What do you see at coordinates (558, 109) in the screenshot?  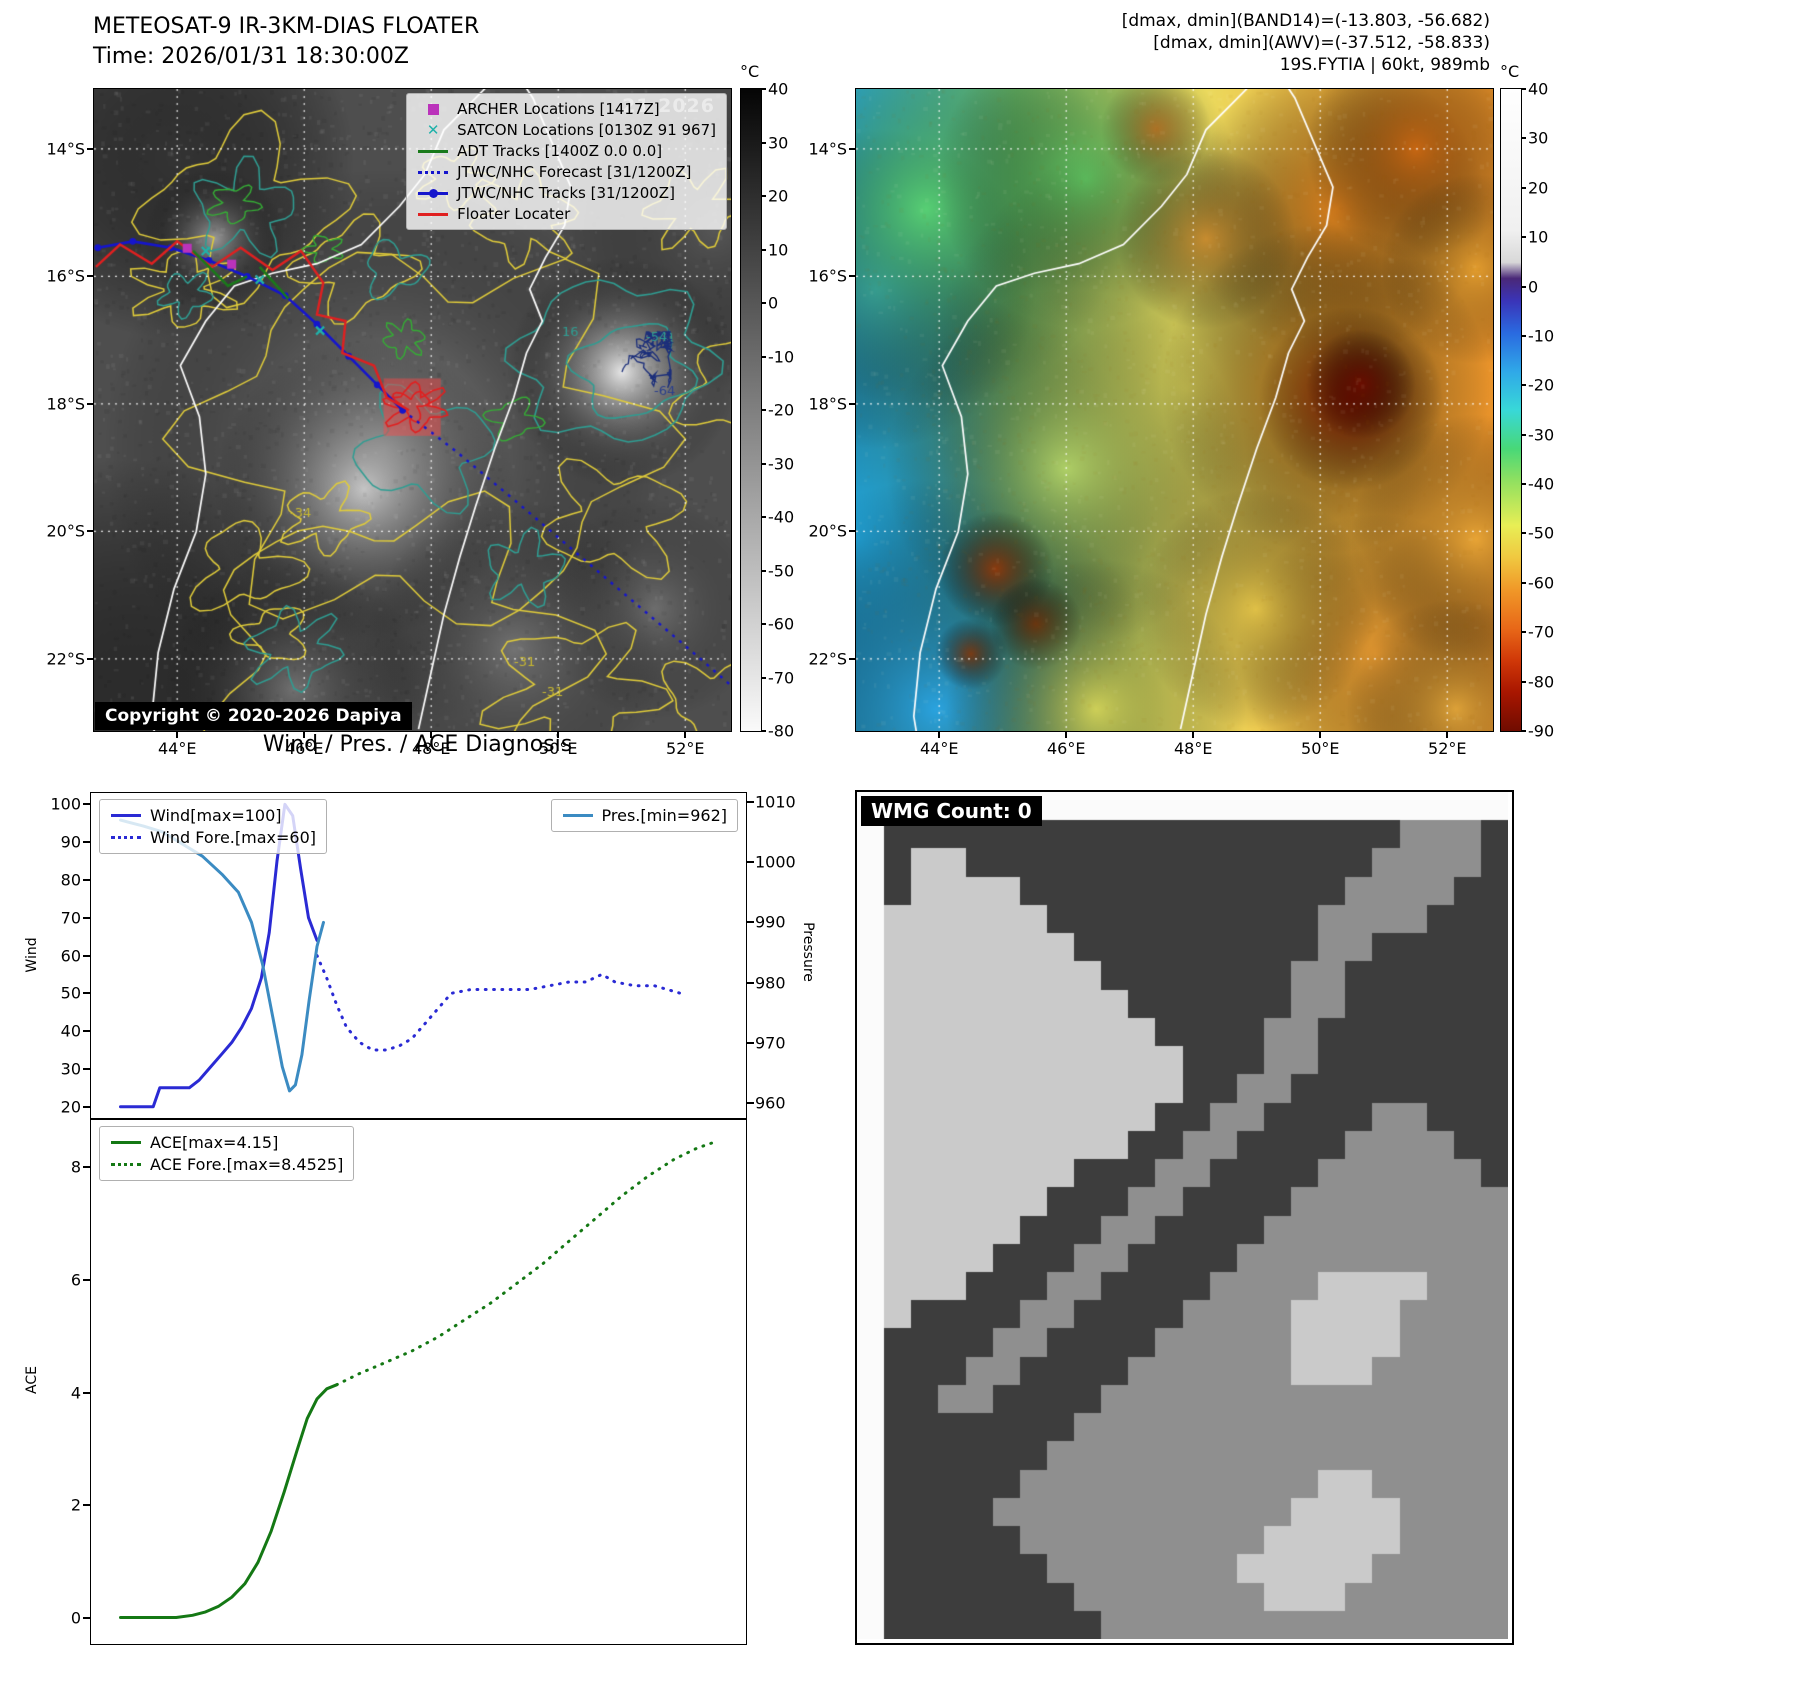 I see `legend-label: ARCHER Locations [1417Z]` at bounding box center [558, 109].